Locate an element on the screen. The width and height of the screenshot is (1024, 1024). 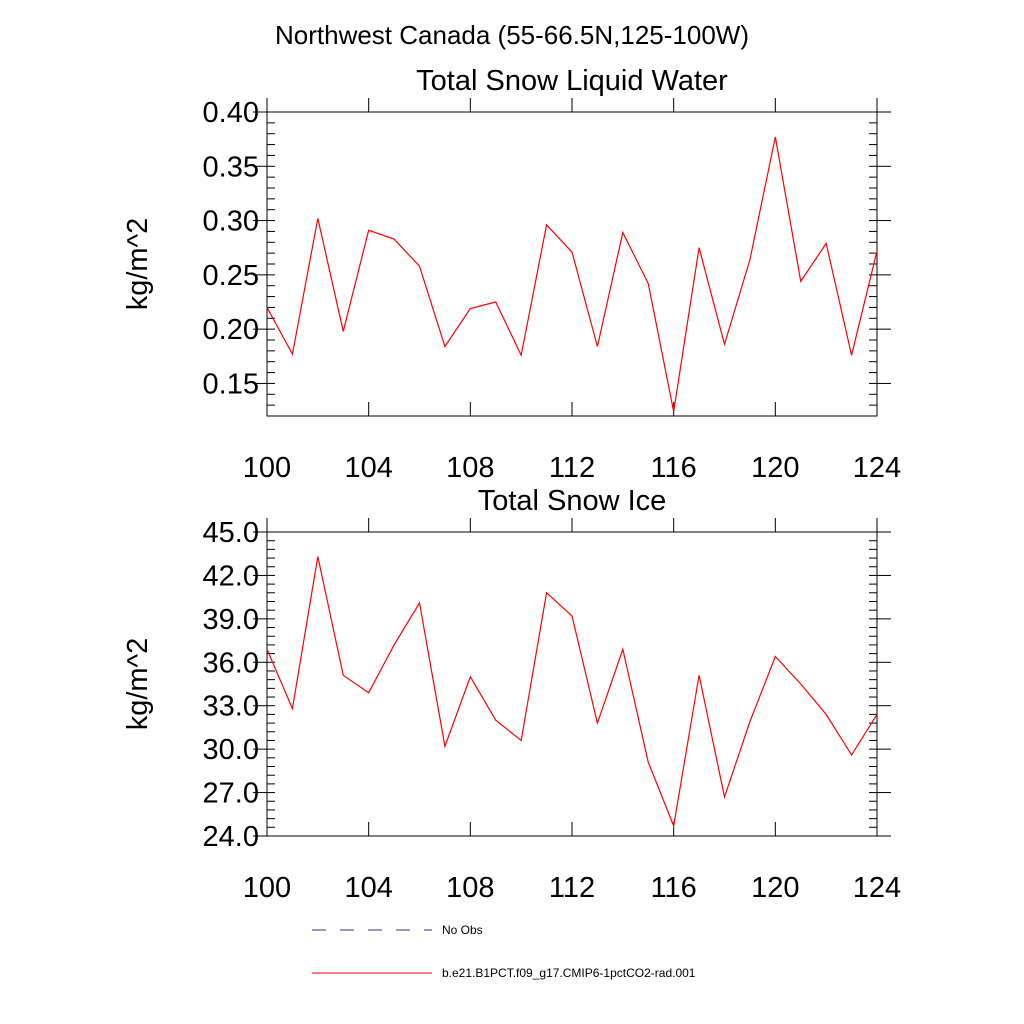
y-tick-label: 24.0 is located at coordinates (231, 837).